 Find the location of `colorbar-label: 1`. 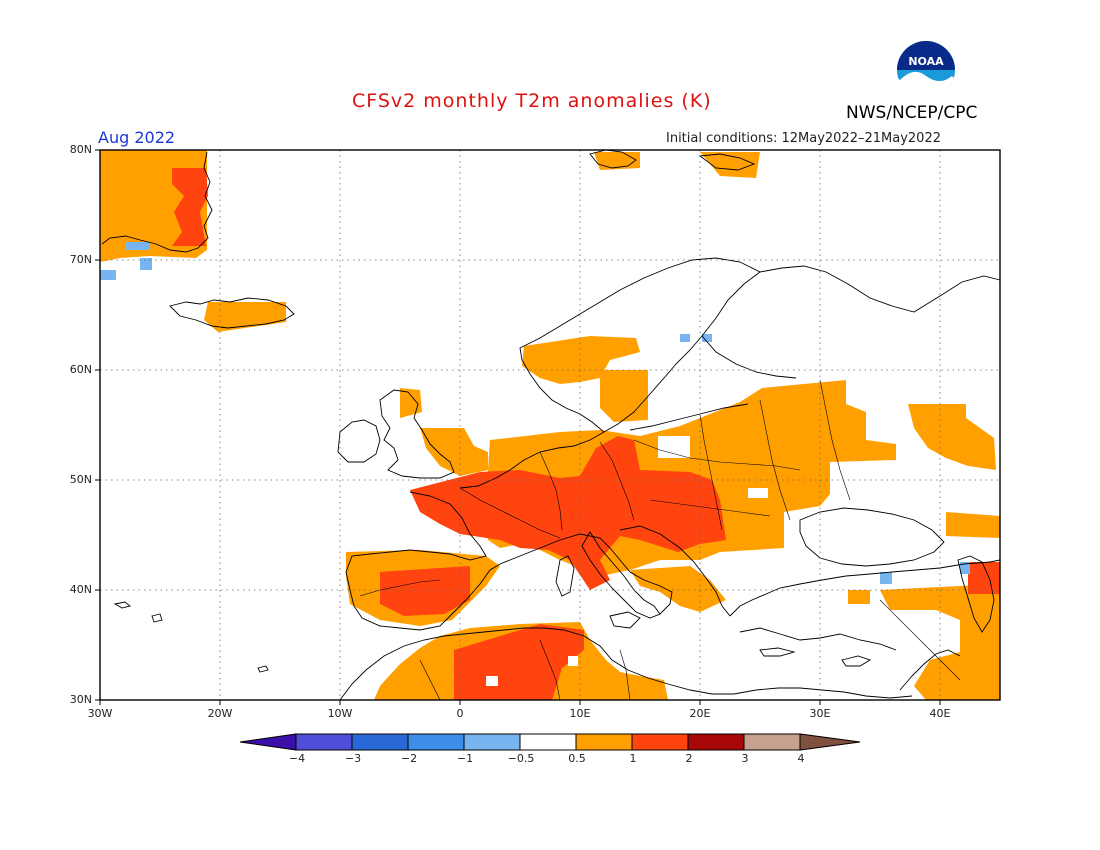

colorbar-label: 1 is located at coordinates (633, 758).